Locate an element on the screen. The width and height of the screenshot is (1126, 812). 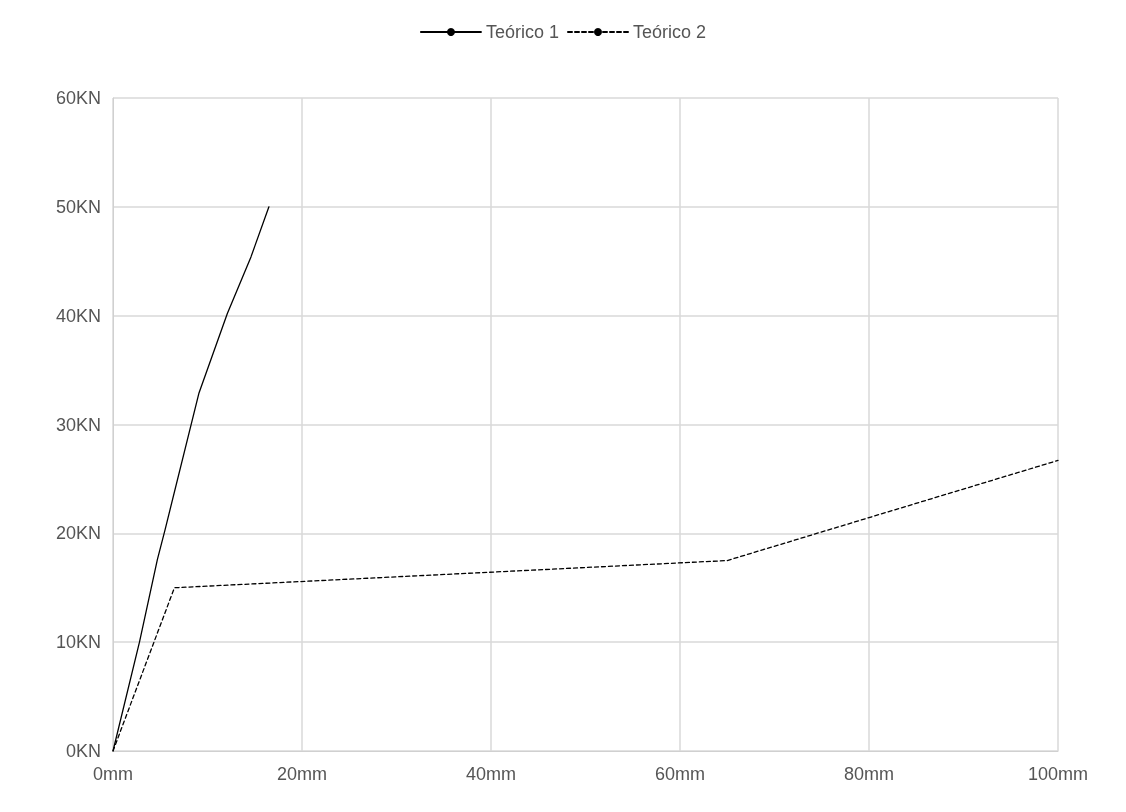
y-tick-label: 50KN is located at coordinates (78, 206).